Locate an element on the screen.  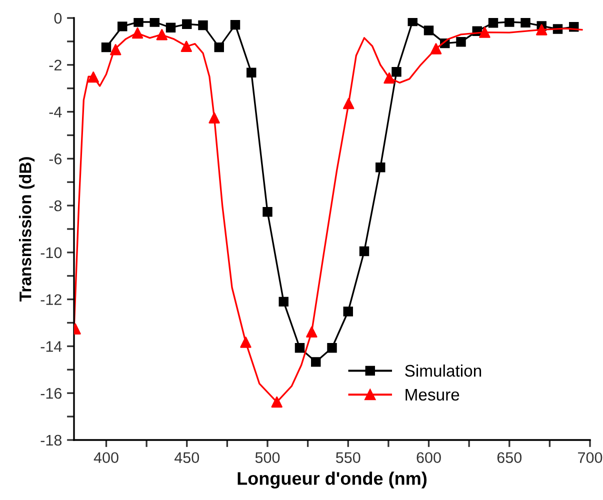
x-axis-title: Longueur d'onde (nm) is located at coordinates (332, 480).